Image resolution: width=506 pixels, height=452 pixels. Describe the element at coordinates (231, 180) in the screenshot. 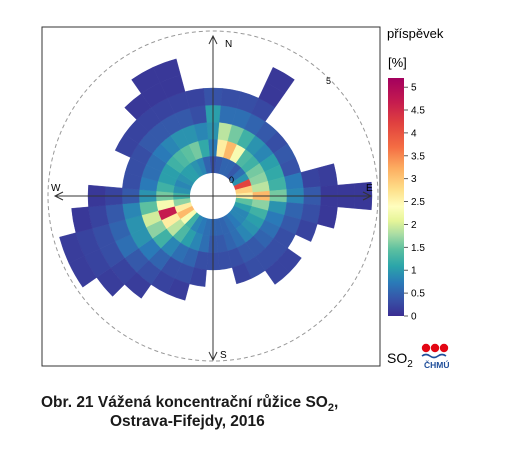

I see `ring-label-zero: 0` at that location.